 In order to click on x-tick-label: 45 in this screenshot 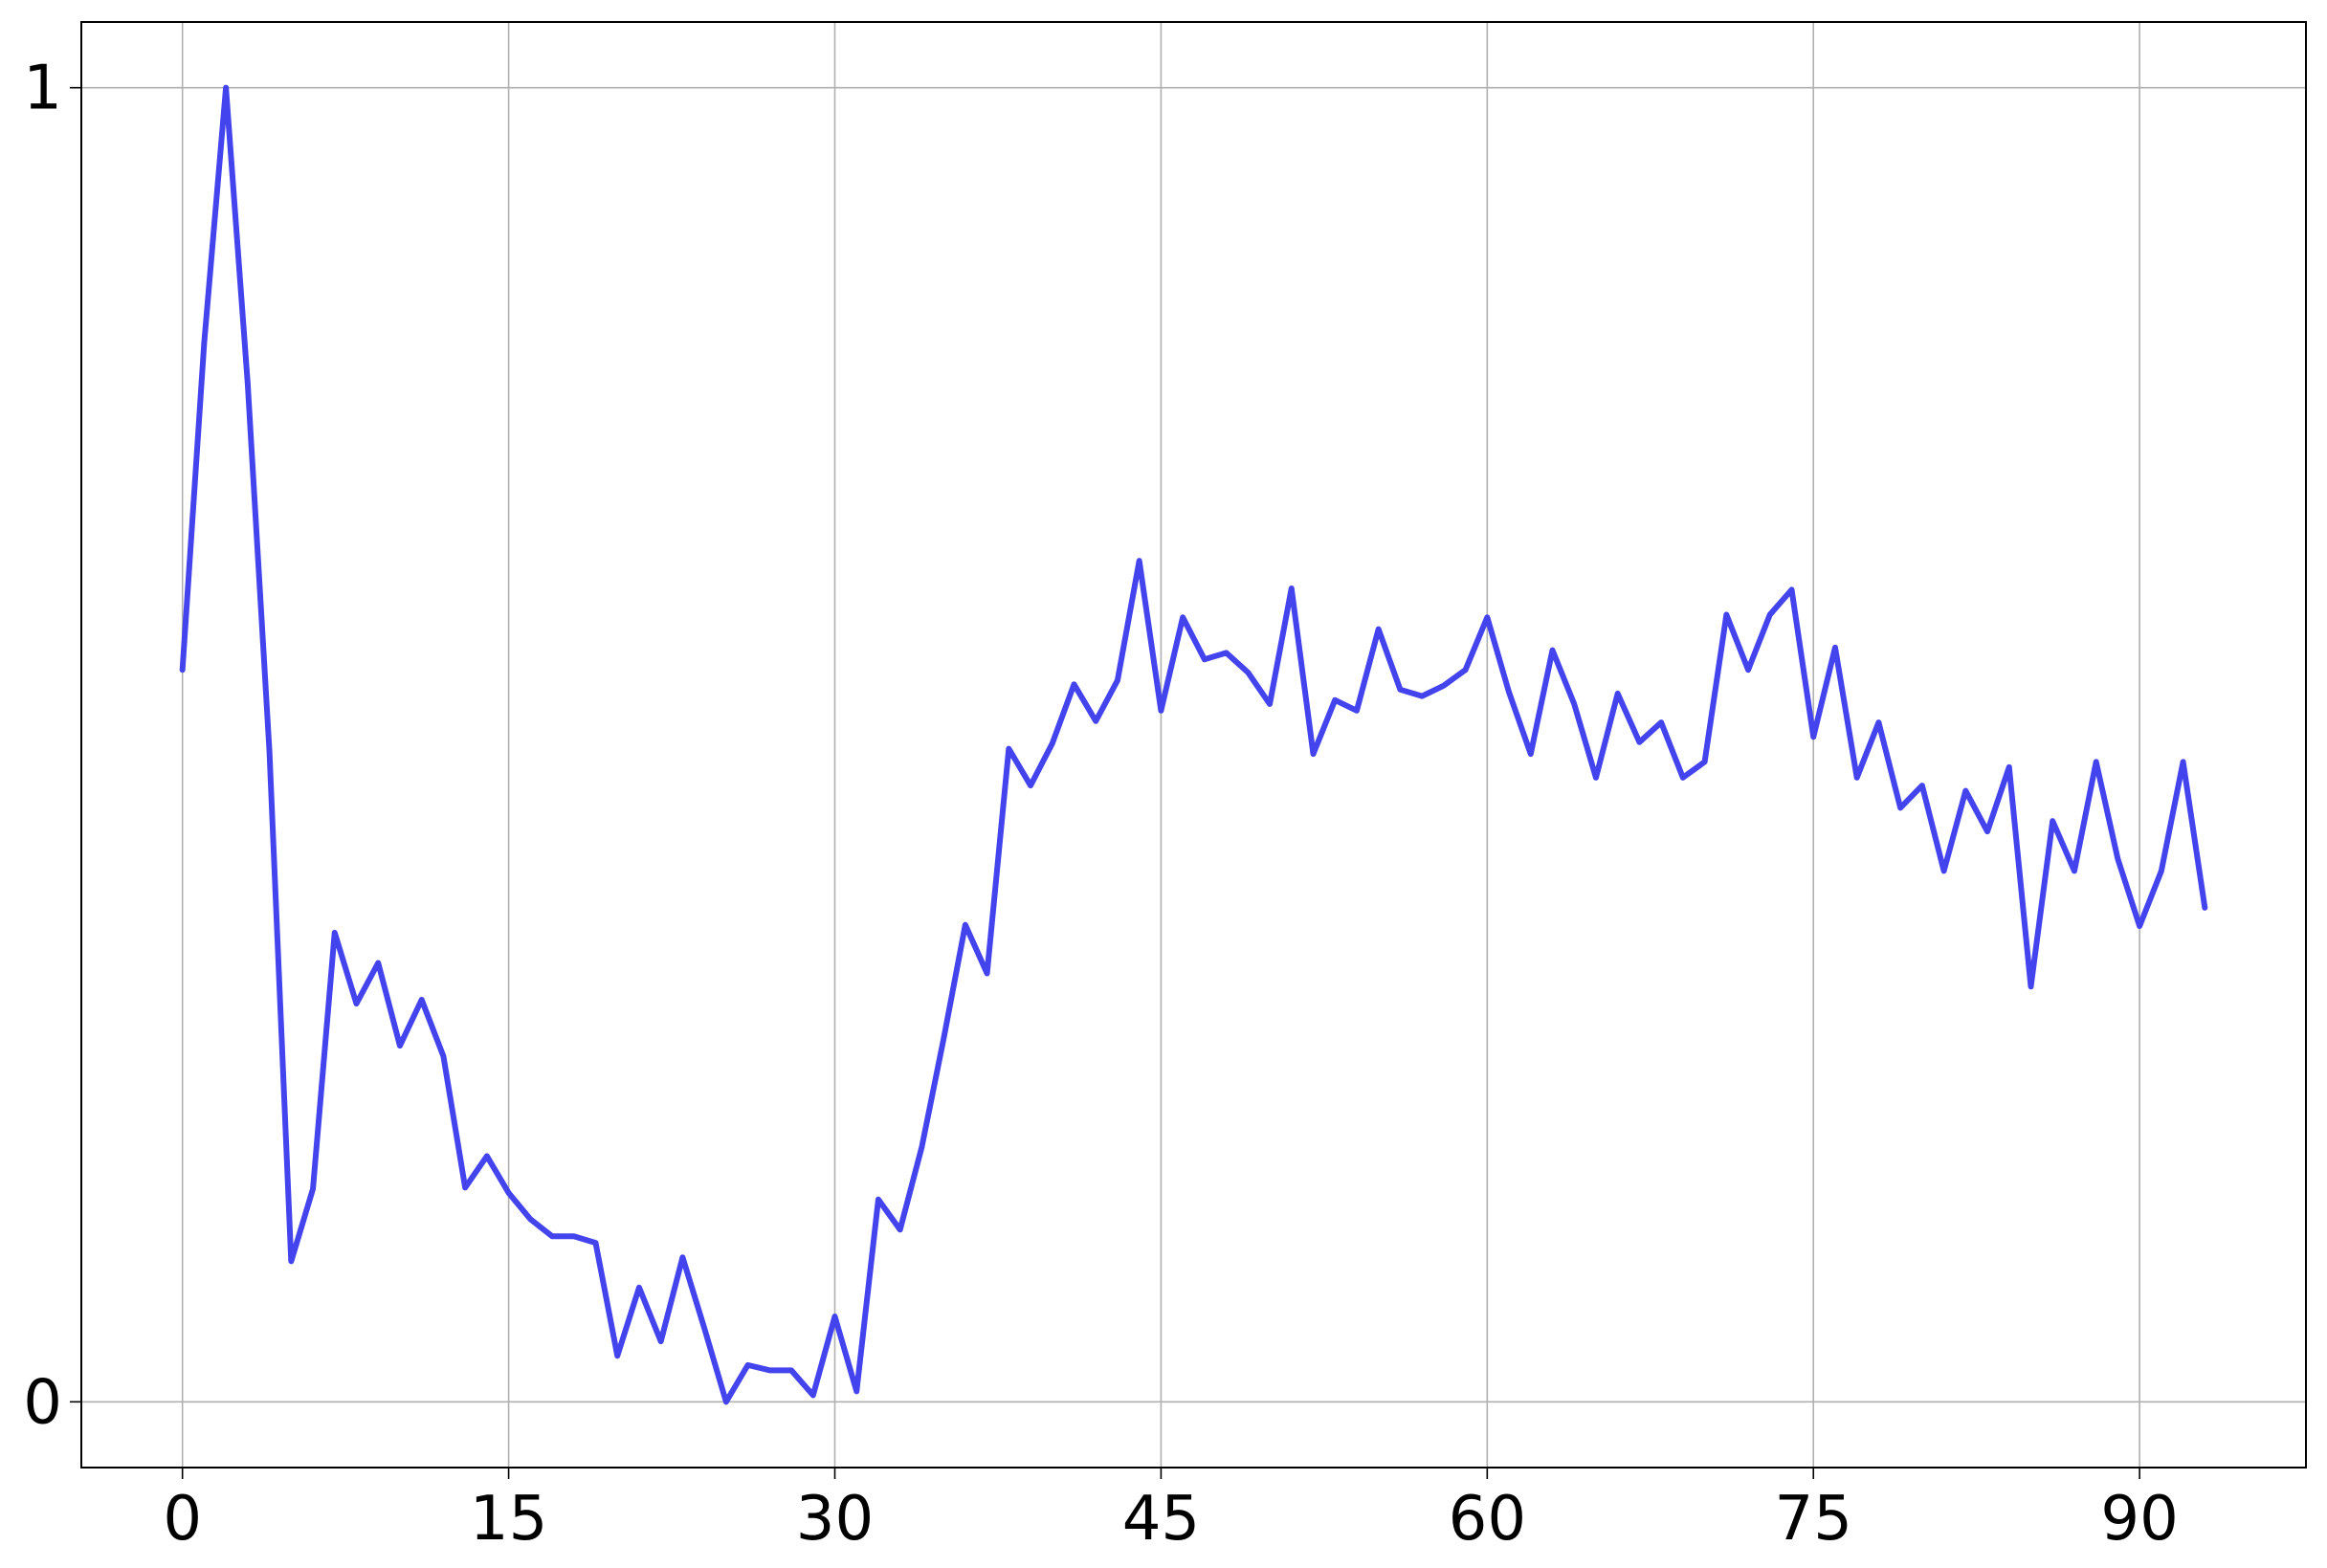, I will do `click(1161, 1519)`.